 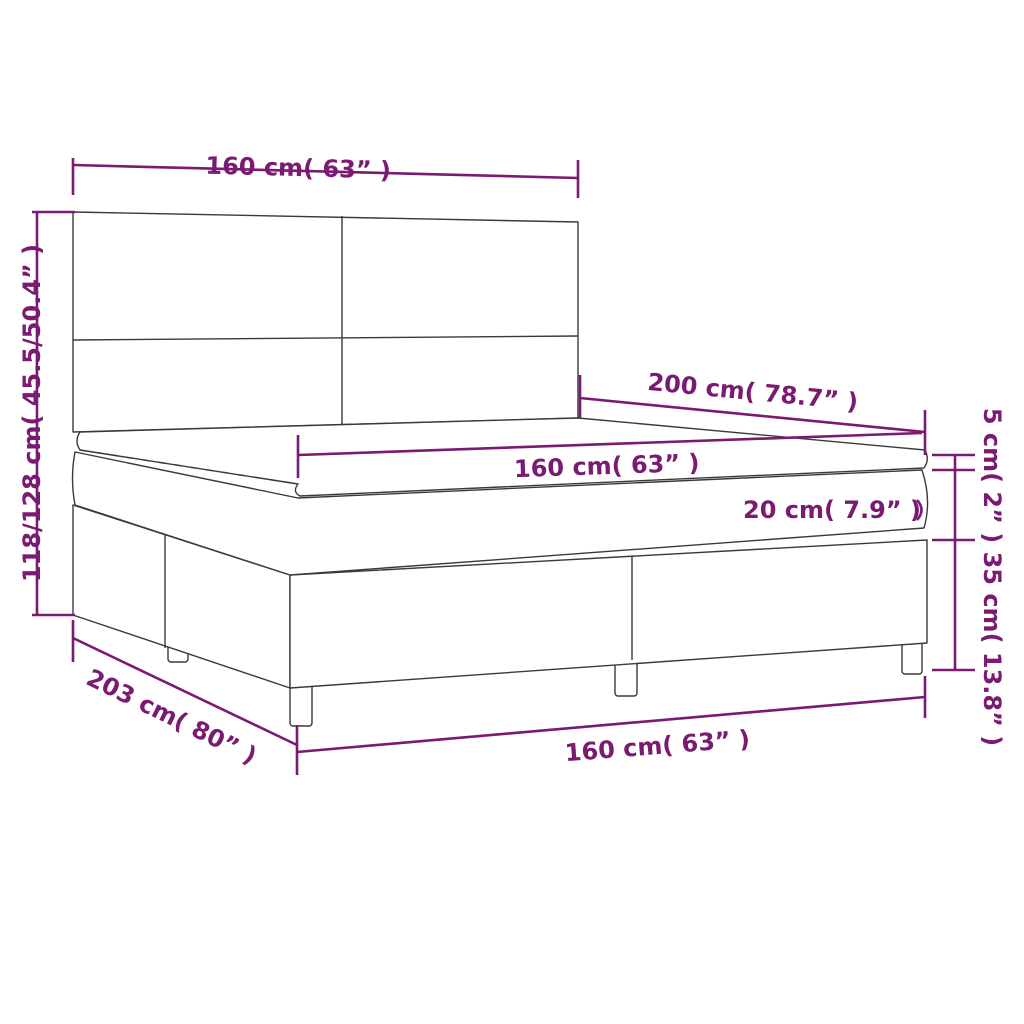 What do you see at coordinates (992, 577) in the screenshot?
I see `topper-base-height-label: 5 cm( 2” ) 35 cm( 13.8” )` at bounding box center [992, 577].